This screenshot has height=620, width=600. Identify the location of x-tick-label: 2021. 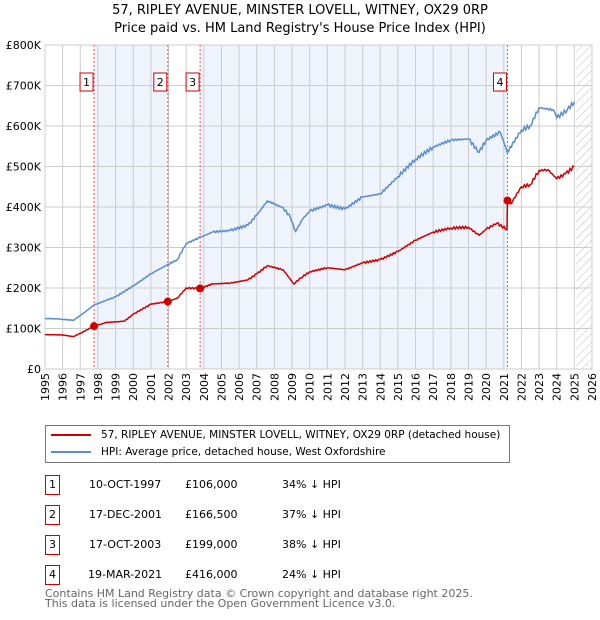
(504, 387).